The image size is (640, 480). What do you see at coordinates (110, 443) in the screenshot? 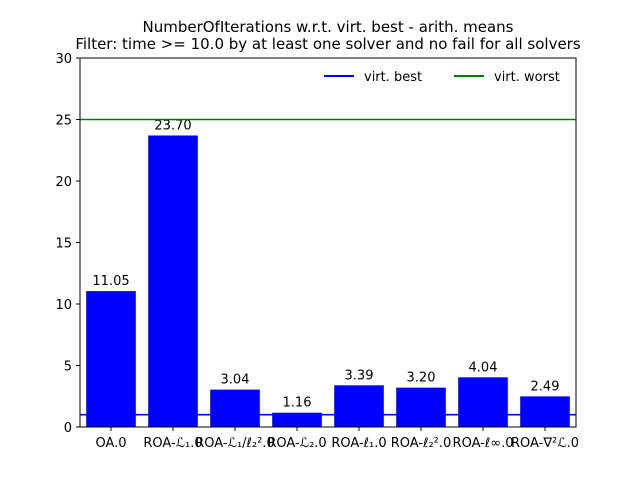
I see `x-tick-label: OA.0` at bounding box center [110, 443].